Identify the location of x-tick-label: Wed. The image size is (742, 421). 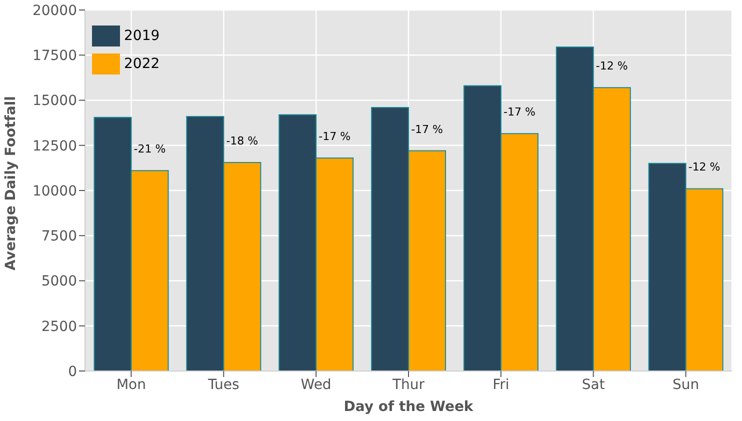
(316, 384).